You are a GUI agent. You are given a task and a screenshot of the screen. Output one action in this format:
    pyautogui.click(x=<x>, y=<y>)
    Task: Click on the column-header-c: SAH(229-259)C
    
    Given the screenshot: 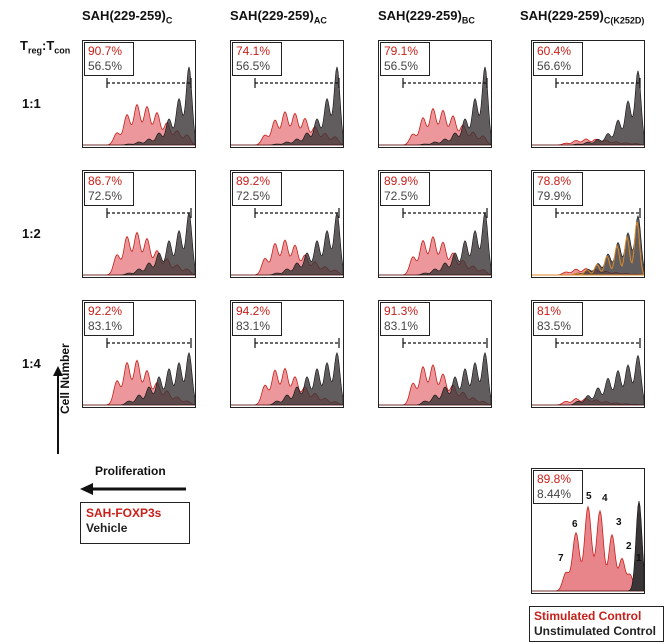 What is the action you would take?
    pyautogui.click(x=127, y=17)
    